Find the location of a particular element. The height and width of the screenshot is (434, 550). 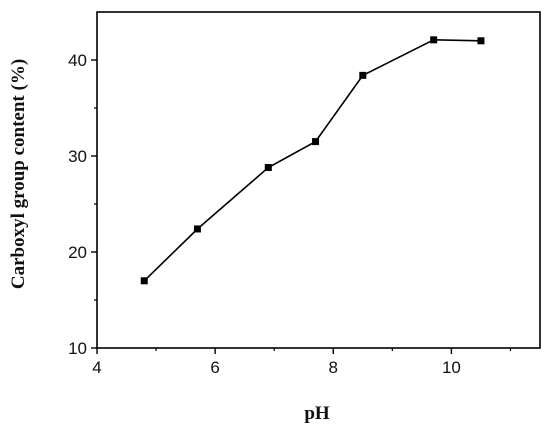

y-tick-label: 20 is located at coordinates (77, 252).